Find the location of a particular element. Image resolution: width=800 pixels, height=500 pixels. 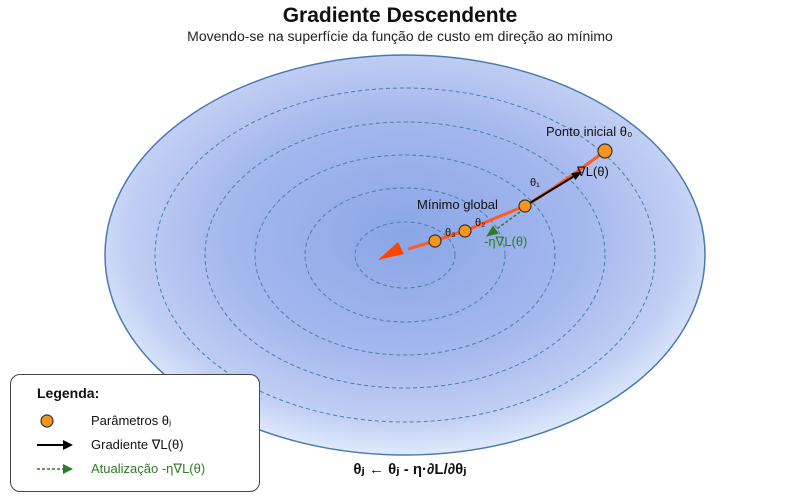

legend-label-parameters: Parâmetros θⱼ is located at coordinates (131, 420).